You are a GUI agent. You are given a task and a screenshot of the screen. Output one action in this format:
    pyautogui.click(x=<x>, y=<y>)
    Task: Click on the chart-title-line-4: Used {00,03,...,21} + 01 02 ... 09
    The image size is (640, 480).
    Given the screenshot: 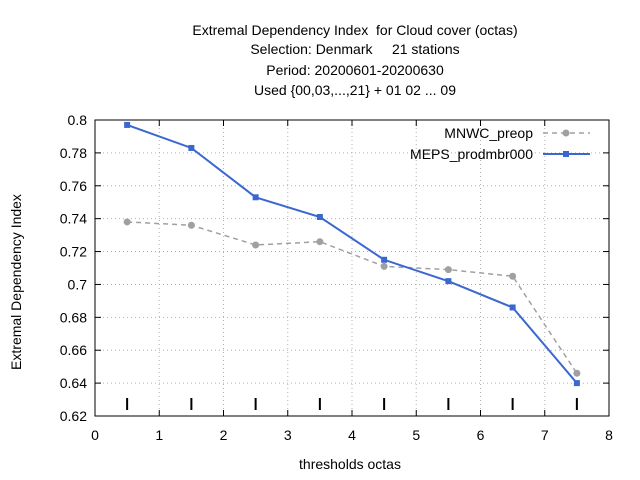 What is the action you would take?
    pyautogui.click(x=355, y=90)
    